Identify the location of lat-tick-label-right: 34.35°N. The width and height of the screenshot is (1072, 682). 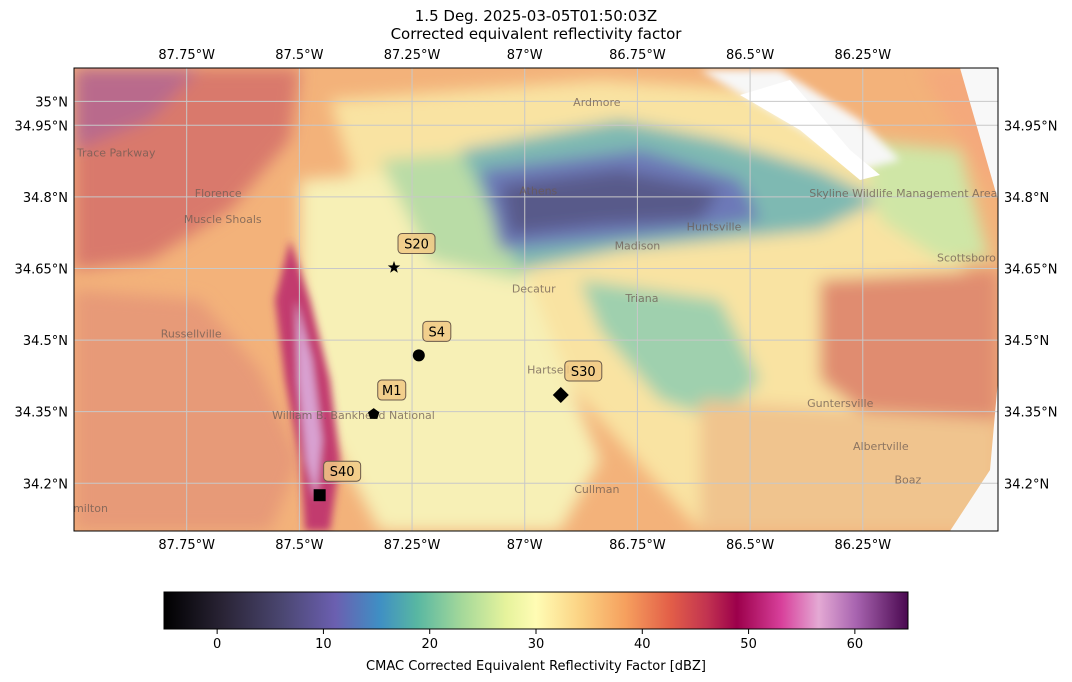
(1030, 413).